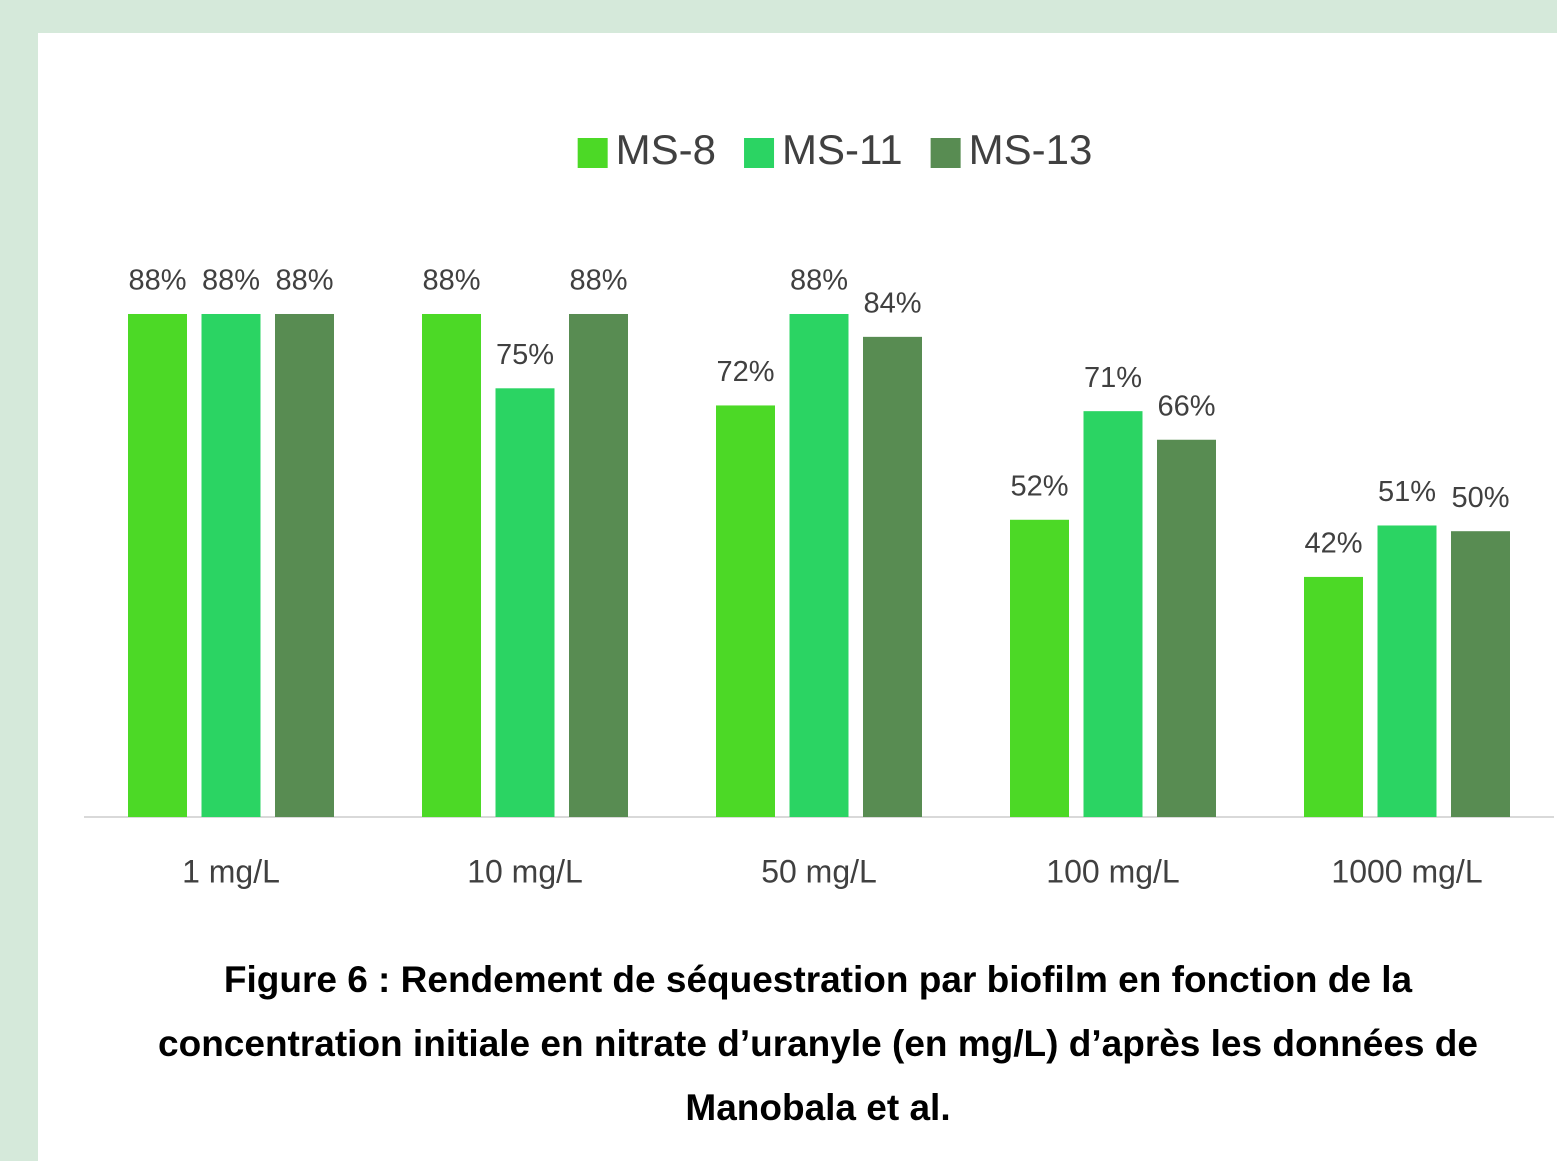  Describe the element at coordinates (1031, 149) in the screenshot. I see `legend-label: MS-13` at that location.